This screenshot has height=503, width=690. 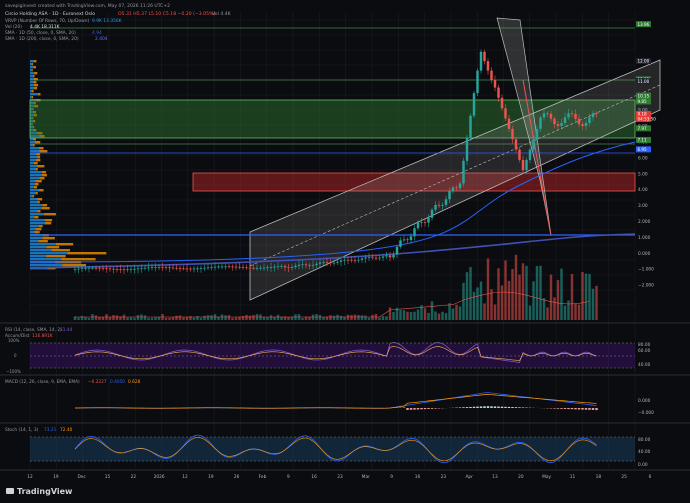 What do you see at coordinates (42, 39) in the screenshot?
I see `indicator-3-label: SMA · 1D (200, close, 0, SMA, 20)` at bounding box center [42, 39].